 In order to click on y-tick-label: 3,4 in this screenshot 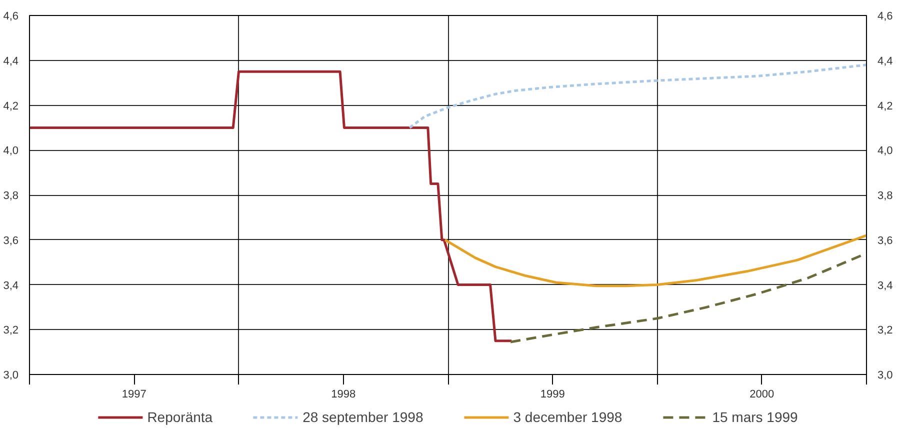, I will do `click(11, 286)`.